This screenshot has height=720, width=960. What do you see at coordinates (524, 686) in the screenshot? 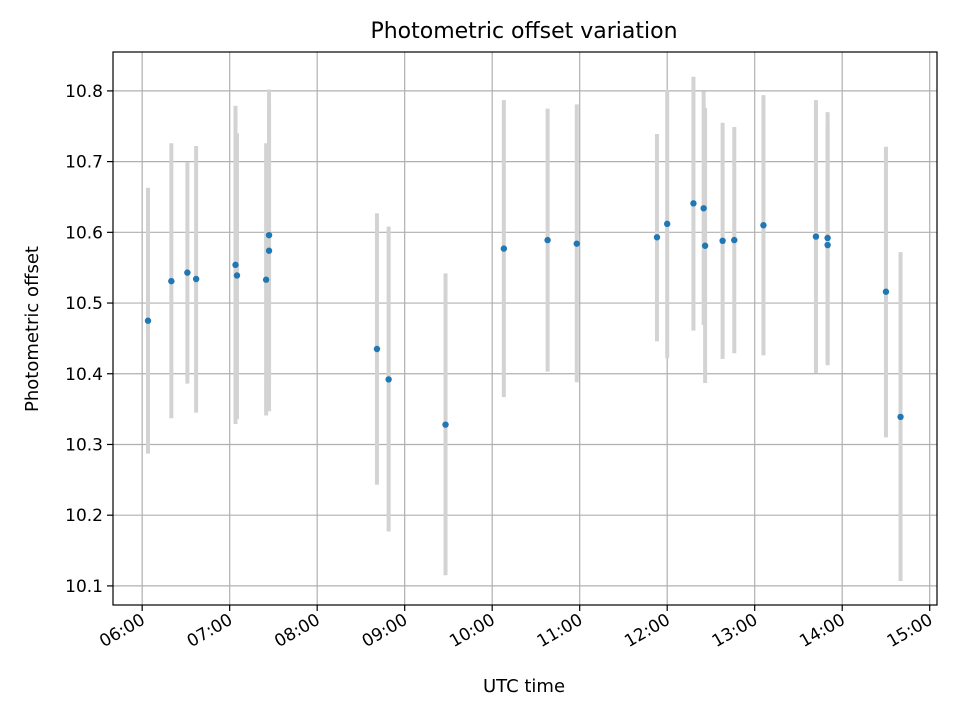
I see `x-axis-label: UTC time` at bounding box center [524, 686].